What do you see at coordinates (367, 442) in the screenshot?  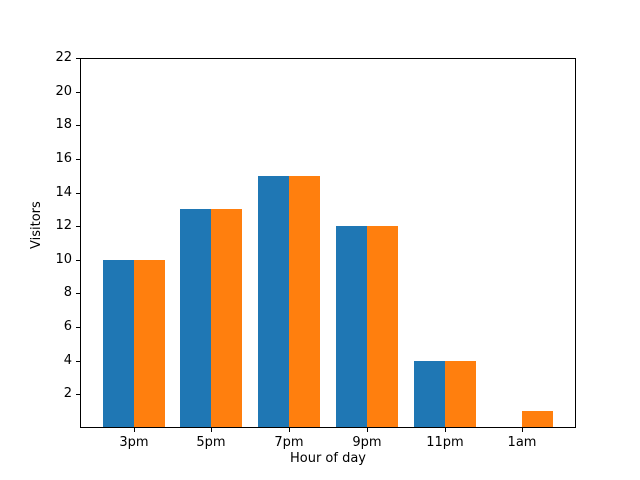 I see `x-tick-label: 9pm` at bounding box center [367, 442].